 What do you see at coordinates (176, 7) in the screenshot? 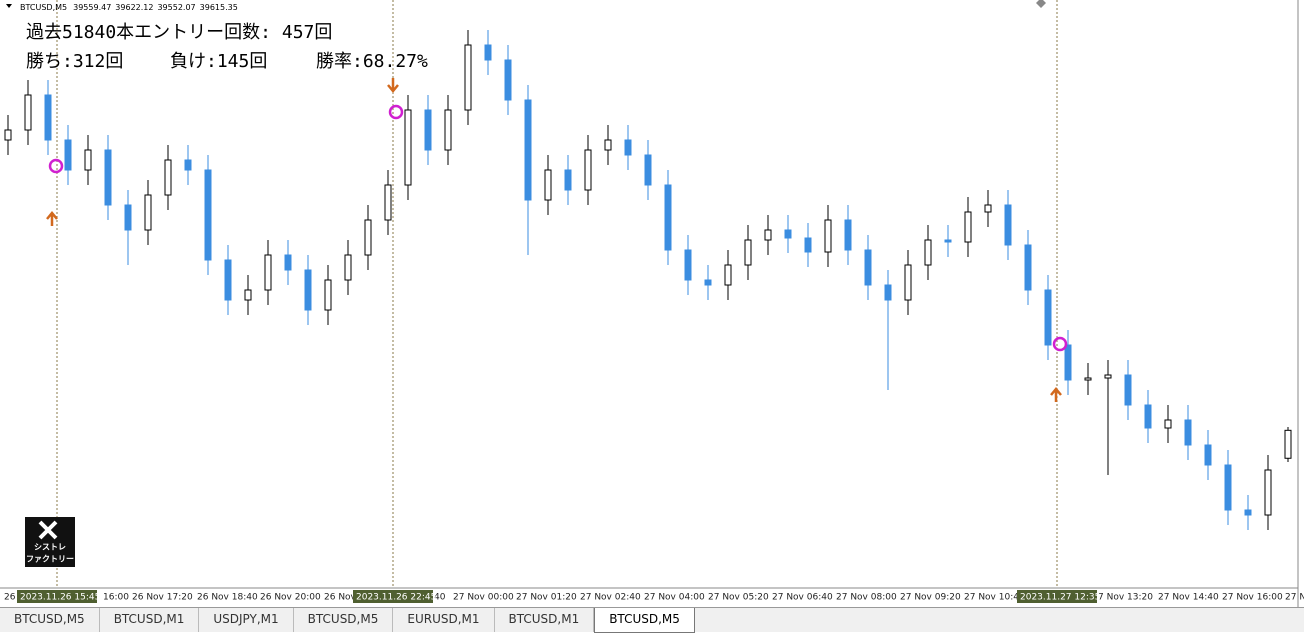
I see `low: 39552.07` at bounding box center [176, 7].